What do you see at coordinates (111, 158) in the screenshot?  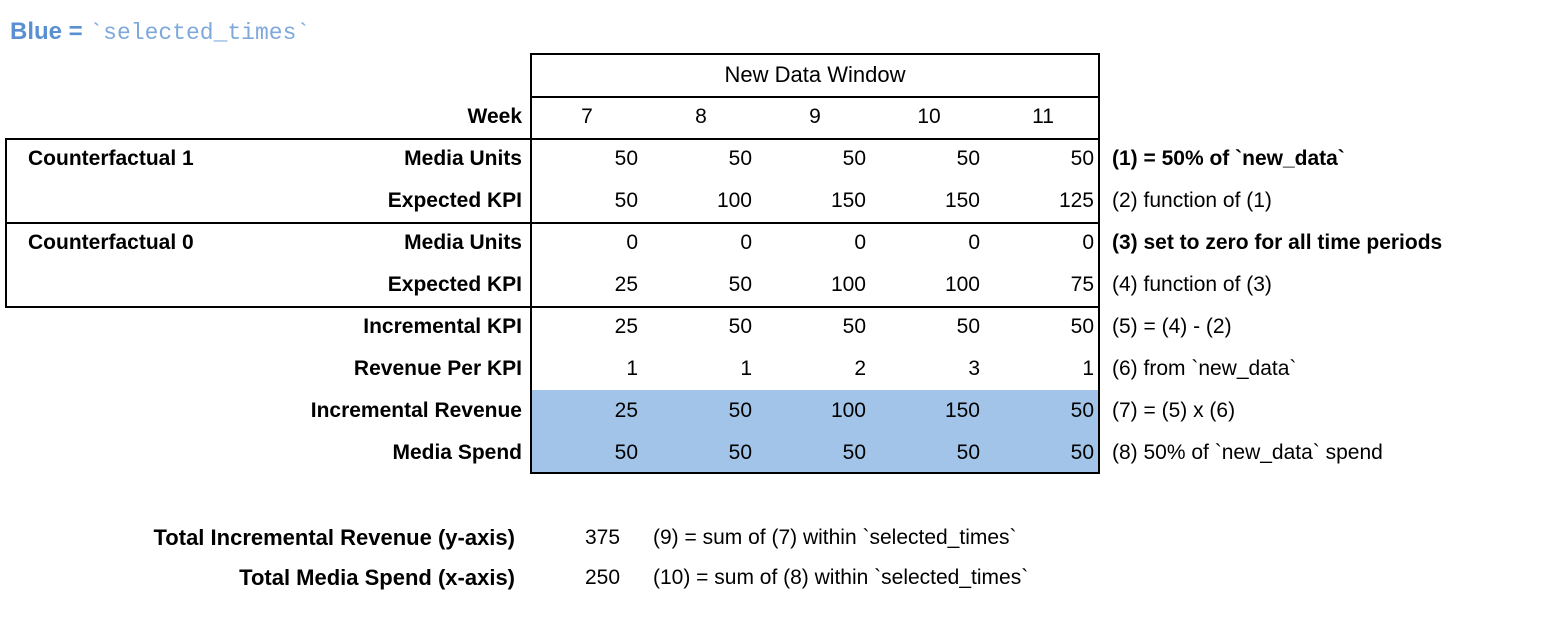 I see `group-label-counterfactual-1: Counterfactual 1` at bounding box center [111, 158].